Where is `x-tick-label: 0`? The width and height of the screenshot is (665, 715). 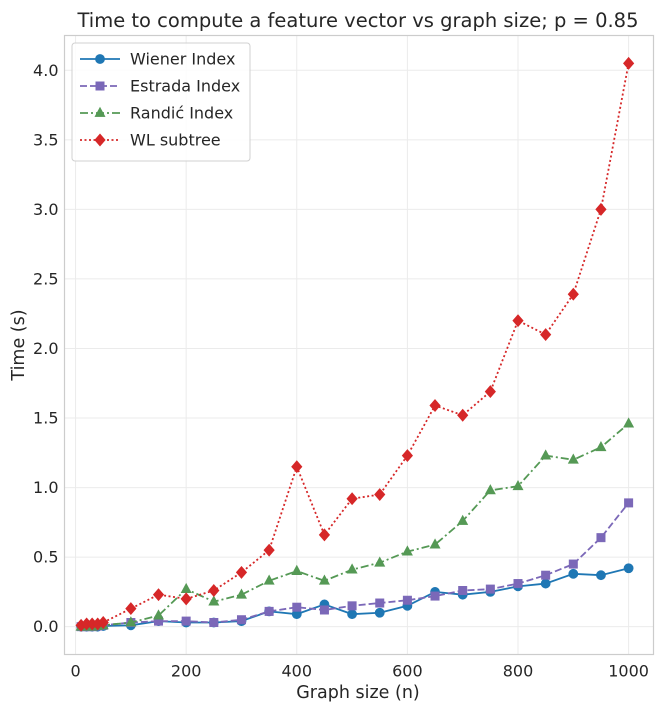 x-tick-label: 0 is located at coordinates (75, 671).